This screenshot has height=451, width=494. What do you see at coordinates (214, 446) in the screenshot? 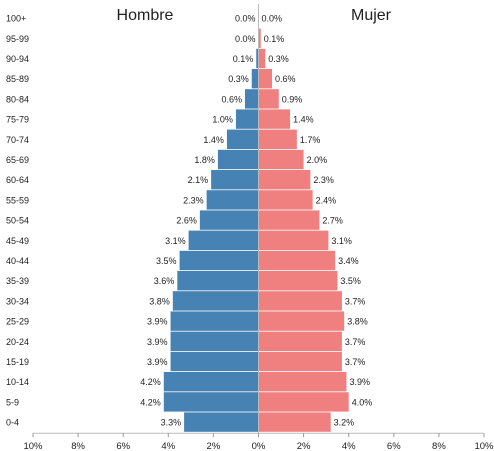
I see `x-tick-label-4: 2%` at bounding box center [214, 446].